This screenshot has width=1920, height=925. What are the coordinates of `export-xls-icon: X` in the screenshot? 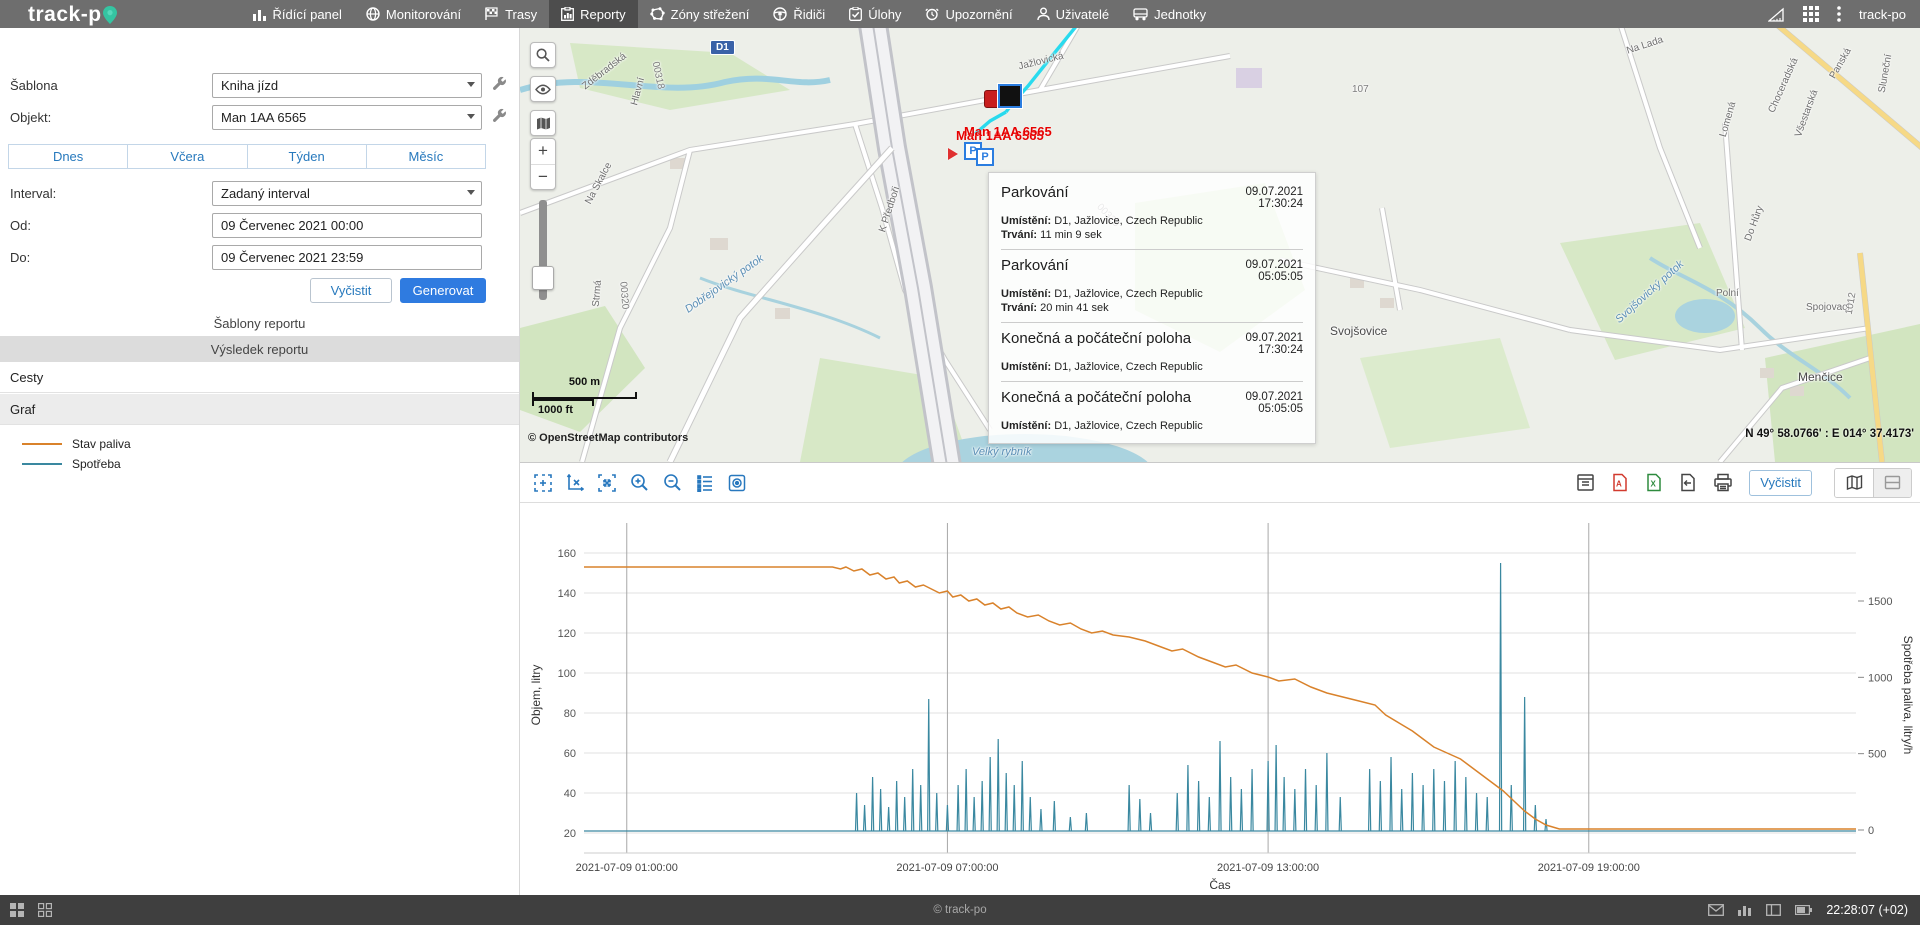 It's located at (1654, 482).